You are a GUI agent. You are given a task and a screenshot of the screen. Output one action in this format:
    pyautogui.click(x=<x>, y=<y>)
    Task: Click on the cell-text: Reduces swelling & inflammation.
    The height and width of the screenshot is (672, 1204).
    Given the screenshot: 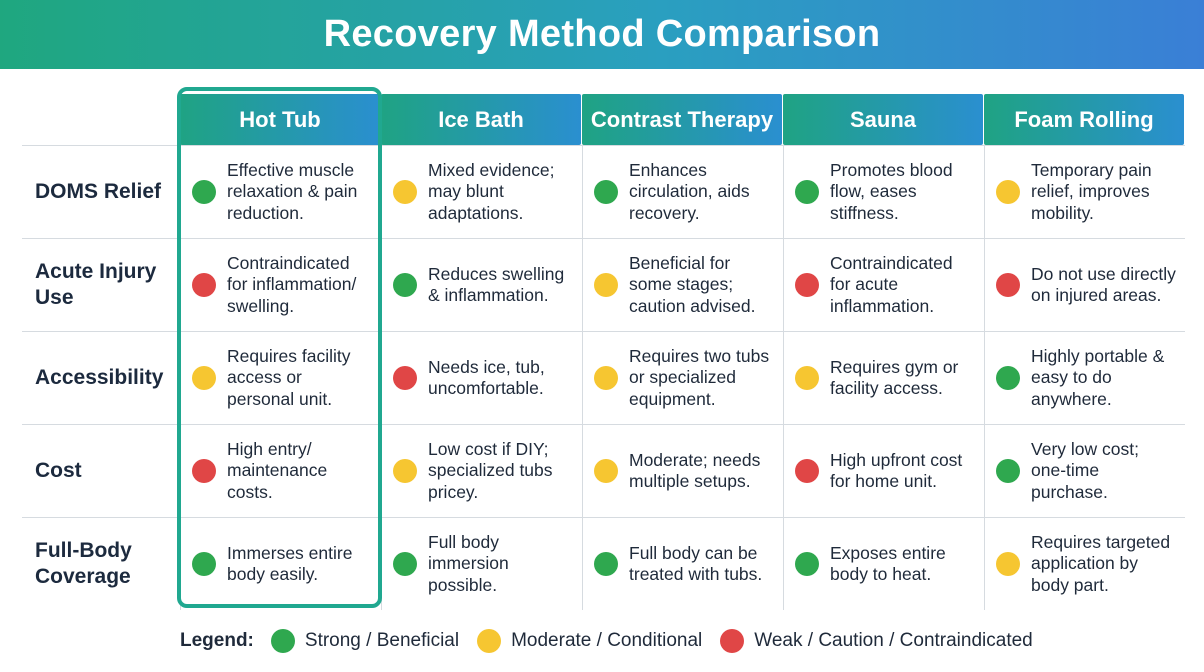 What is the action you would take?
    pyautogui.click(x=496, y=284)
    